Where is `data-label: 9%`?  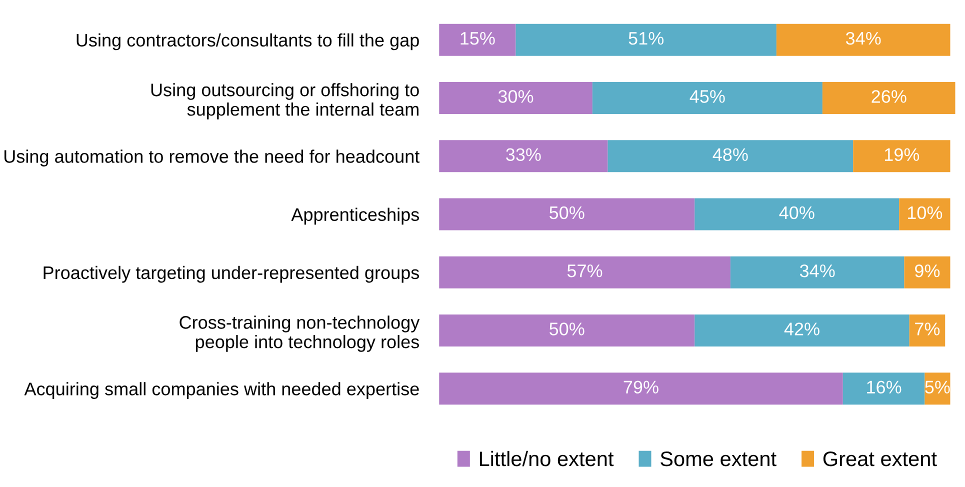 data-label: 9% is located at coordinates (927, 271).